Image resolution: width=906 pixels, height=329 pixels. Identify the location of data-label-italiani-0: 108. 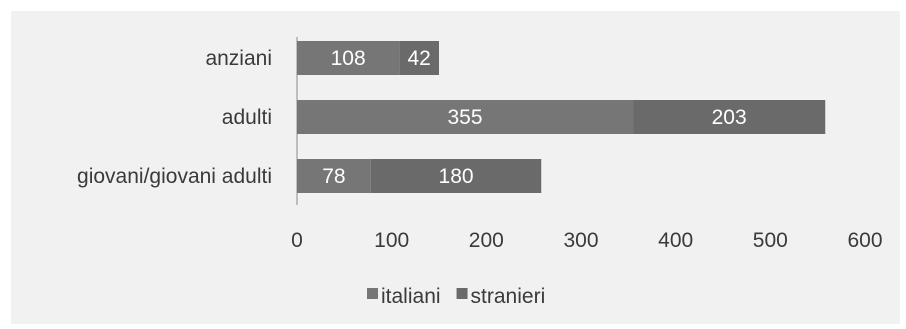
(348, 58).